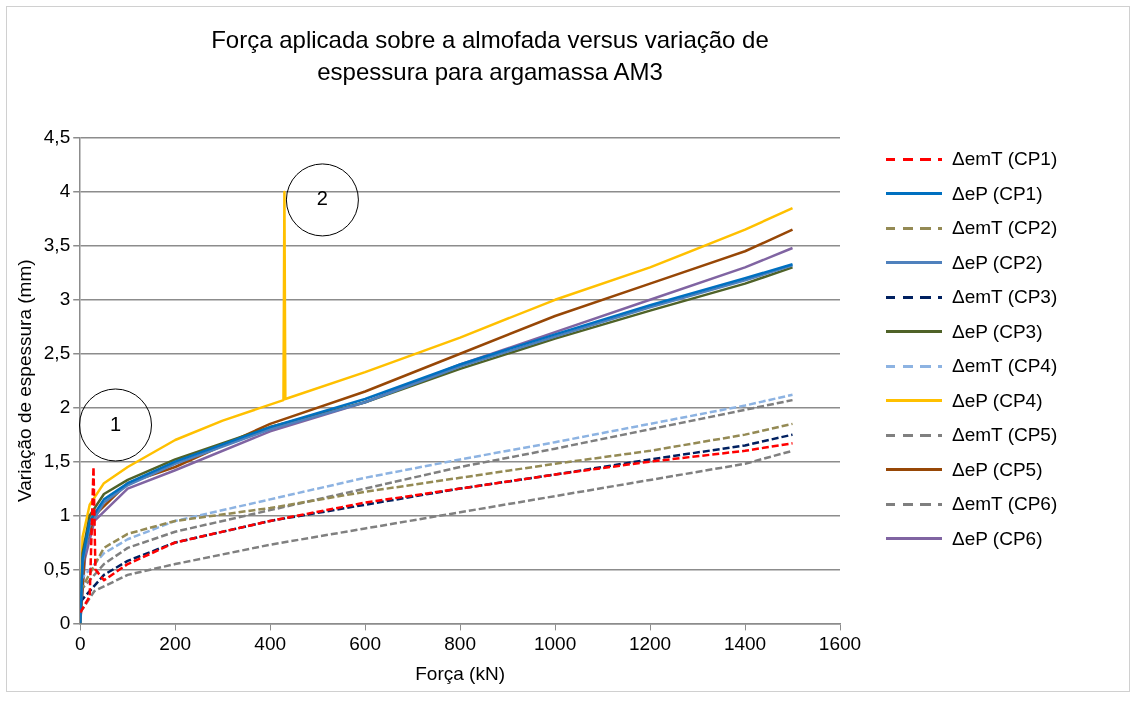 The image size is (1131, 702). What do you see at coordinates (1005, 159) in the screenshot?
I see `legend-label: ΔemT (CP1)` at bounding box center [1005, 159].